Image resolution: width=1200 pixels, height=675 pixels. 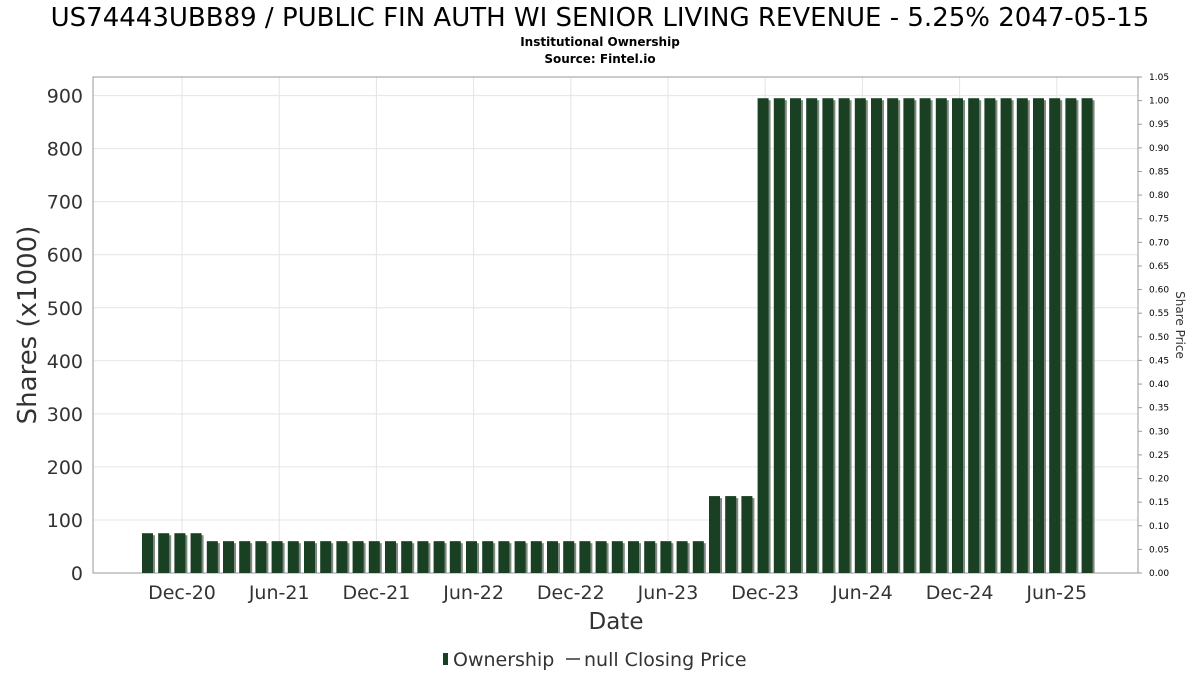 What do you see at coordinates (65, 521) in the screenshot?
I see `y-tick-label: 100` at bounding box center [65, 521].